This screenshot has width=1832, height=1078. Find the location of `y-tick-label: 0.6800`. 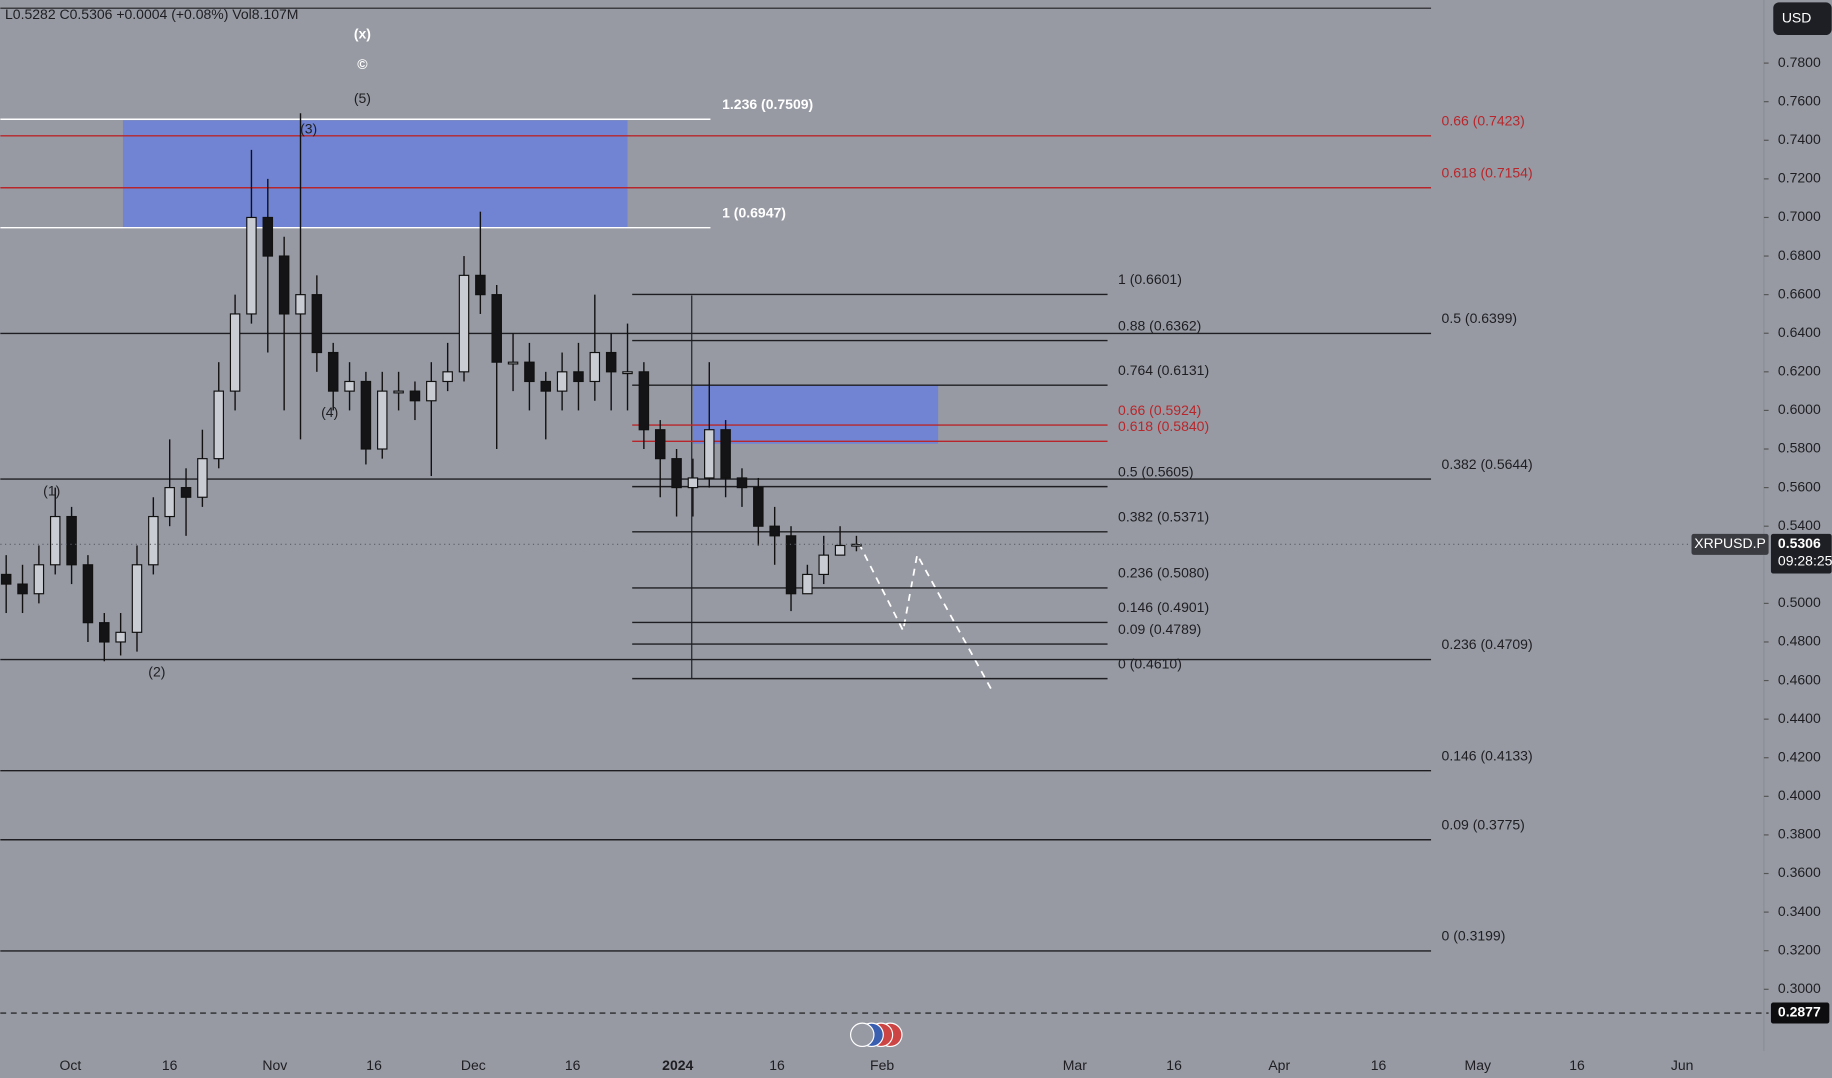

y-tick-label: 0.6800 is located at coordinates (1799, 255).